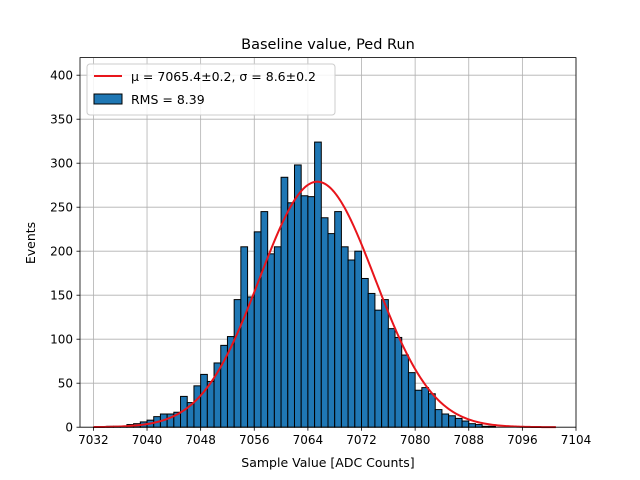 This screenshot has width=640, height=480. I want to click on legend-fit-label: μ = 7065.4±0.2, σ = 8.6±0.2, so click(223, 76).